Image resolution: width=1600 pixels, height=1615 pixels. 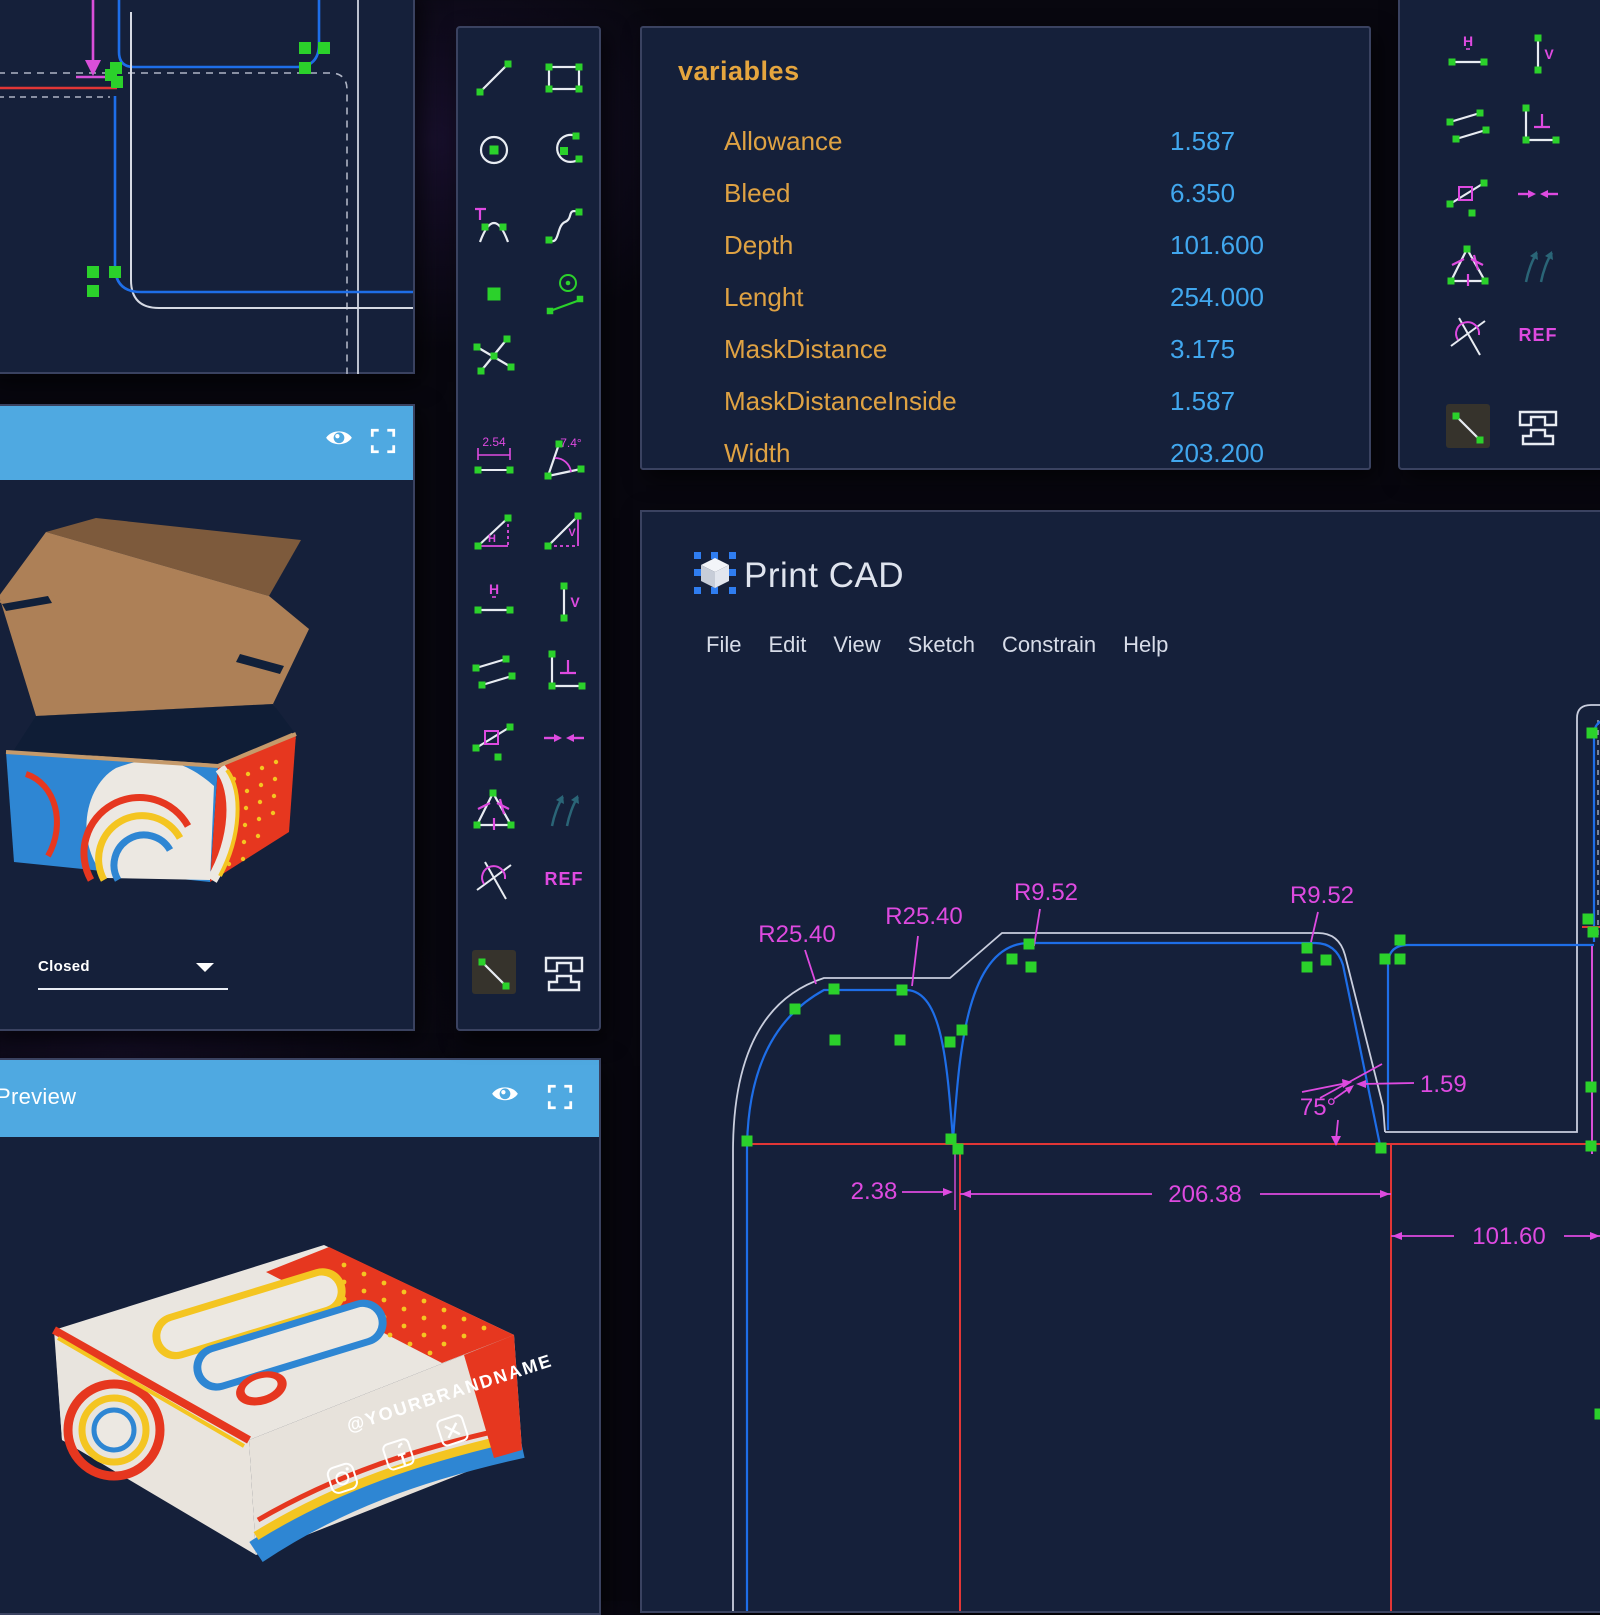 What do you see at coordinates (206, 443) in the screenshot?
I see `preview-open-header` at bounding box center [206, 443].